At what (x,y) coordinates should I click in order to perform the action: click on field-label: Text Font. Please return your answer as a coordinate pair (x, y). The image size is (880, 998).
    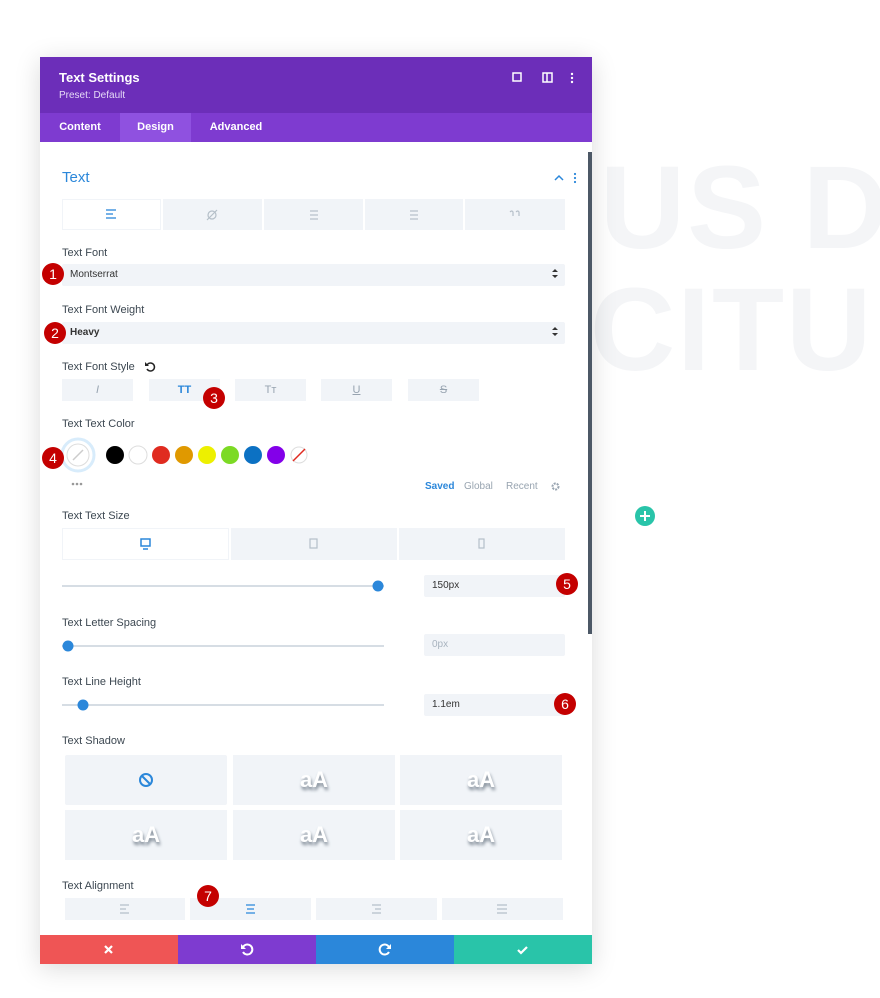
    Looking at the image, I should click on (85, 253).